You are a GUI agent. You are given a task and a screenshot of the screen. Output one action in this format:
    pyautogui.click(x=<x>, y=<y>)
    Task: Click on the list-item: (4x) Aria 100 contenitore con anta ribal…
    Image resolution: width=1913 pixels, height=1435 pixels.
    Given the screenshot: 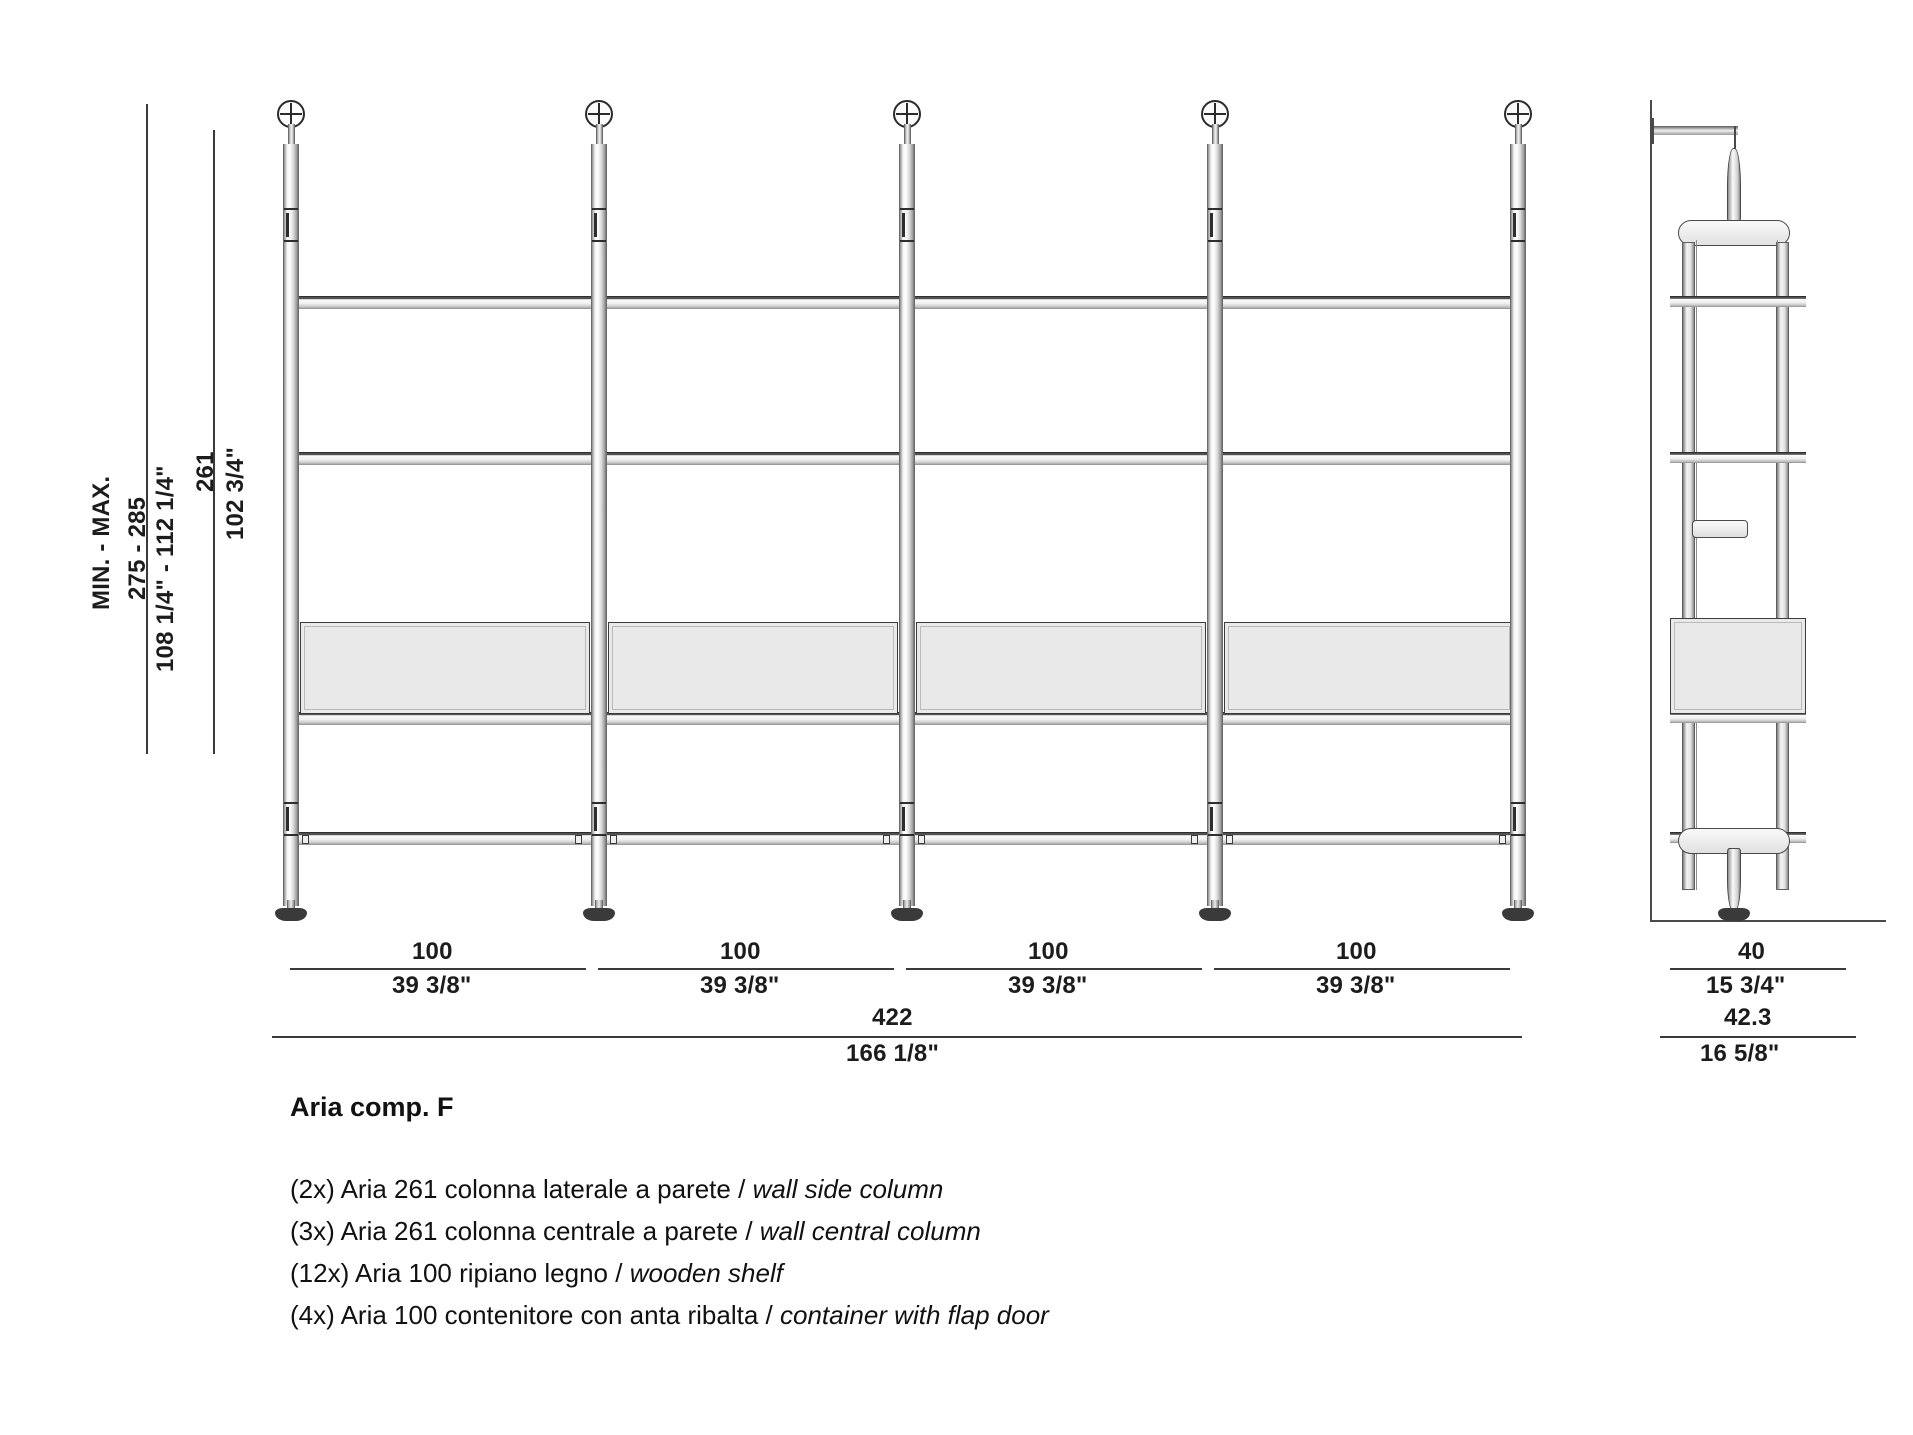 What is the action you would take?
    pyautogui.click(x=669, y=1315)
    